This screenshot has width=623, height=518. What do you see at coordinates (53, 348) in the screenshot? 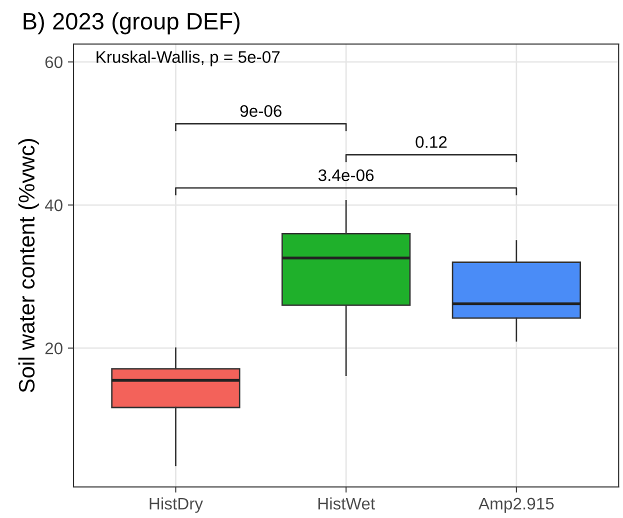
I see `y-tick-label: 20` at bounding box center [53, 348].